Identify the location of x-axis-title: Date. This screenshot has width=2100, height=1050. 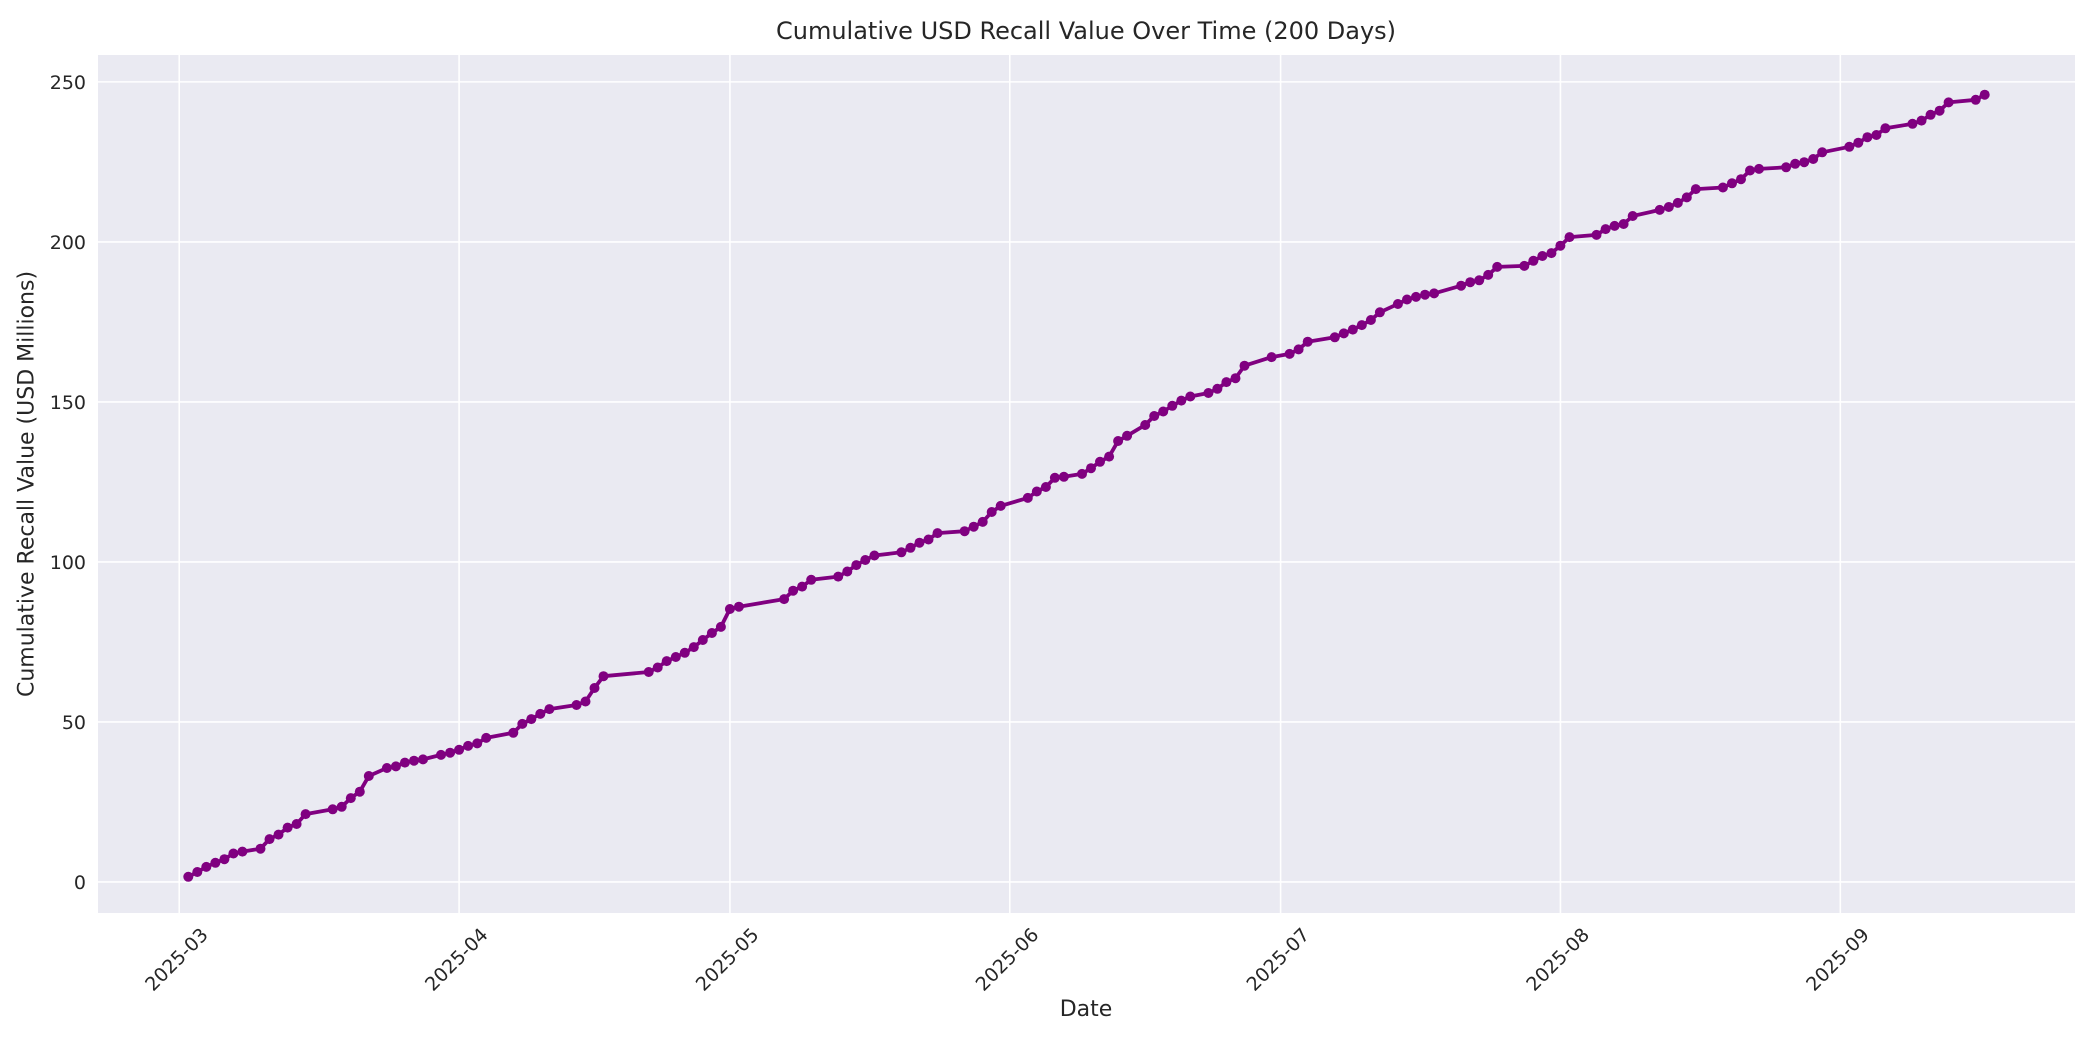
(1086, 1009).